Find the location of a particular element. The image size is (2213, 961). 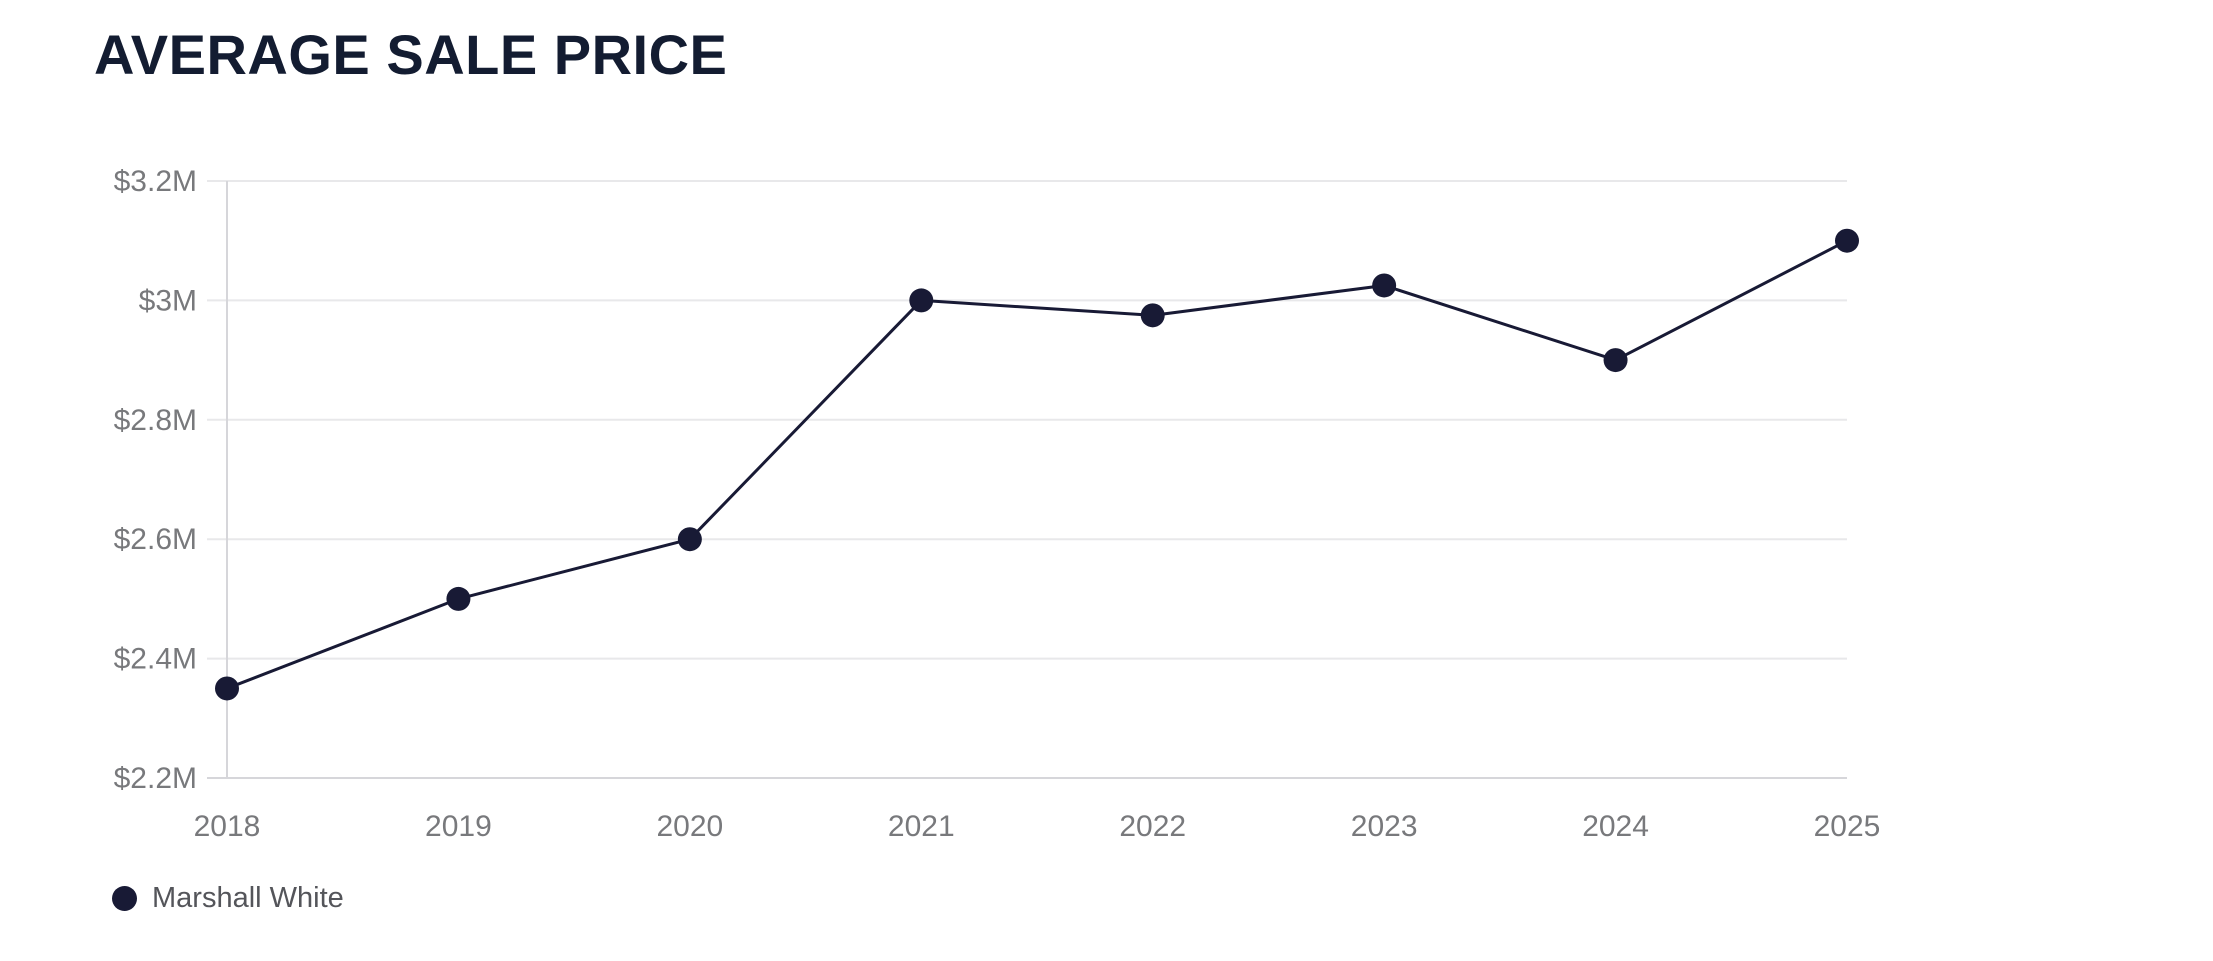

y-axis-tick-label: $3M is located at coordinates (168, 300).